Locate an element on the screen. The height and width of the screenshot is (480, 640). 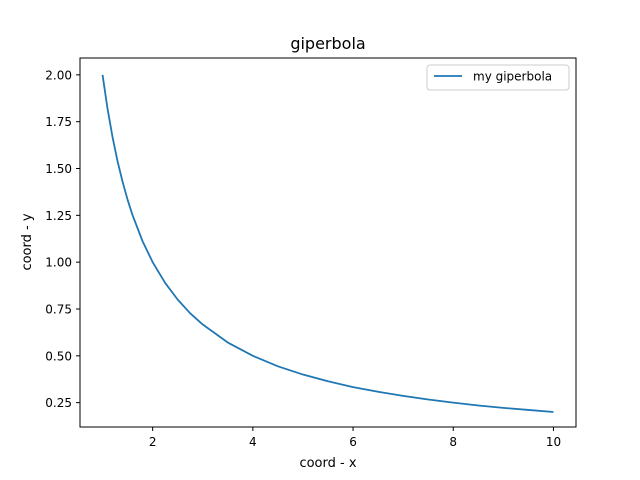
x-tick-label: 2 is located at coordinates (153, 442).